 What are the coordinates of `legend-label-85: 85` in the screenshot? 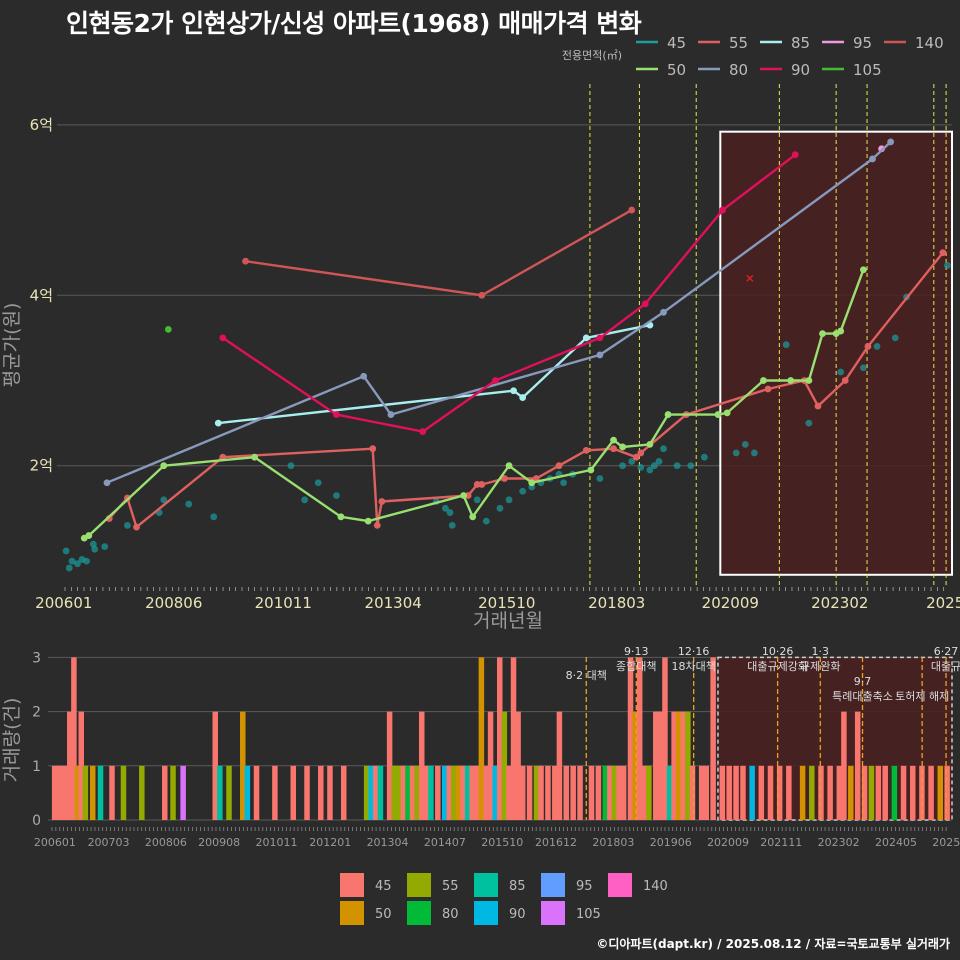 It's located at (517, 886).